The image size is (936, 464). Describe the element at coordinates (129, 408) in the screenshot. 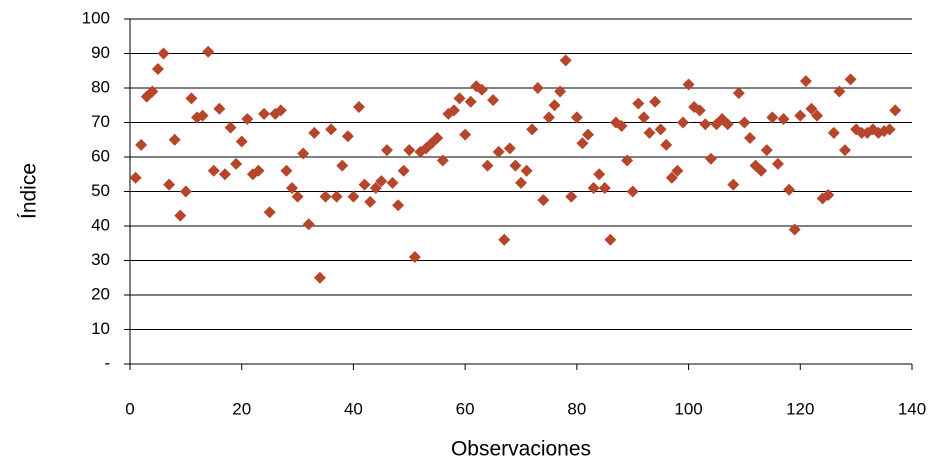

I see `x-tick-label: 0` at that location.